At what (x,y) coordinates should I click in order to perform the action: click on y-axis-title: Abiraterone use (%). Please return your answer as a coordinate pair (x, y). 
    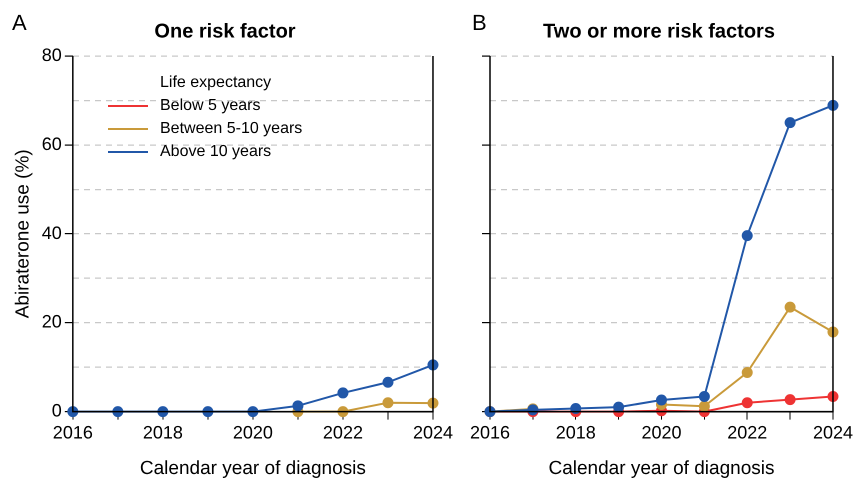
    Looking at the image, I should click on (23, 233).